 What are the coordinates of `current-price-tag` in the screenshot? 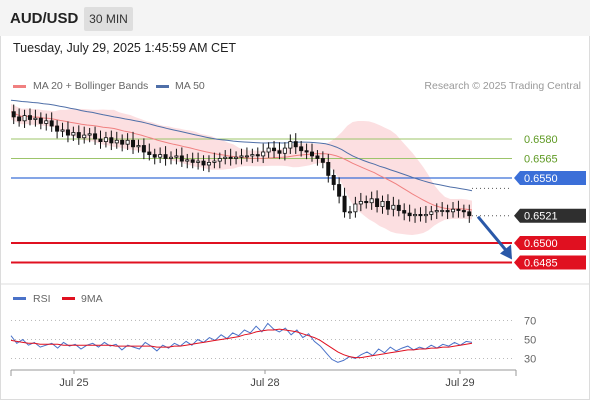 It's located at (550, 215).